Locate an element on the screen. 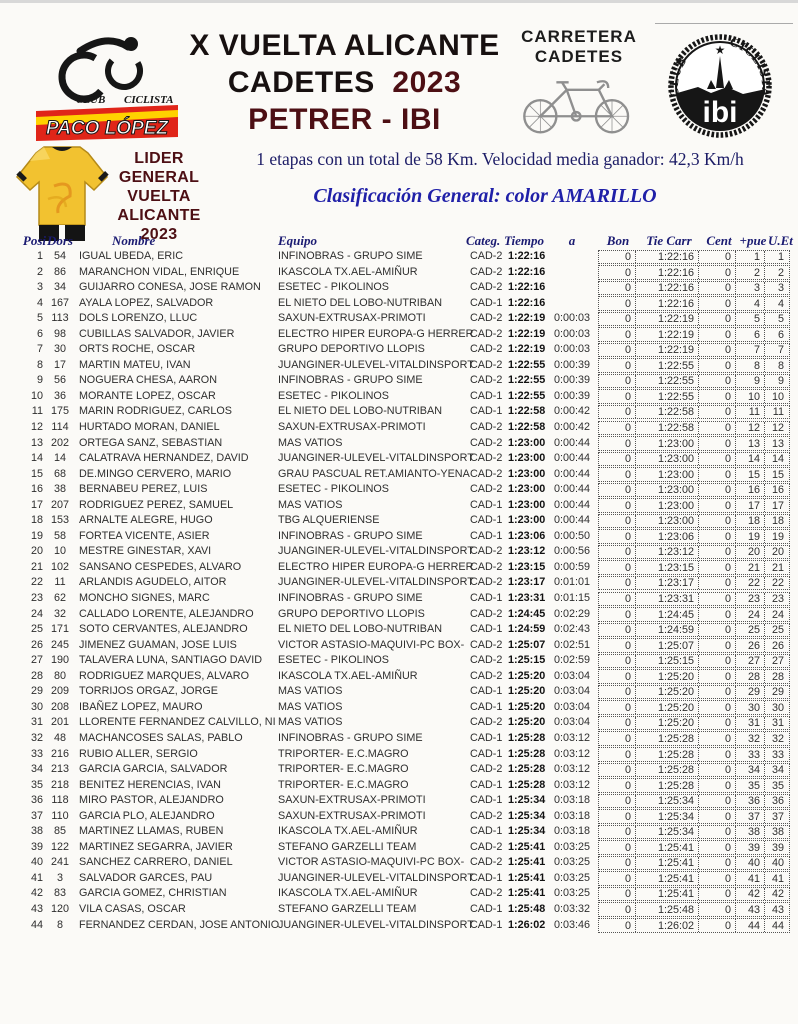 Image resolution: width=798 pixels, height=1024 pixels. cell-dorsal: 36 is located at coordinates (59, 395).